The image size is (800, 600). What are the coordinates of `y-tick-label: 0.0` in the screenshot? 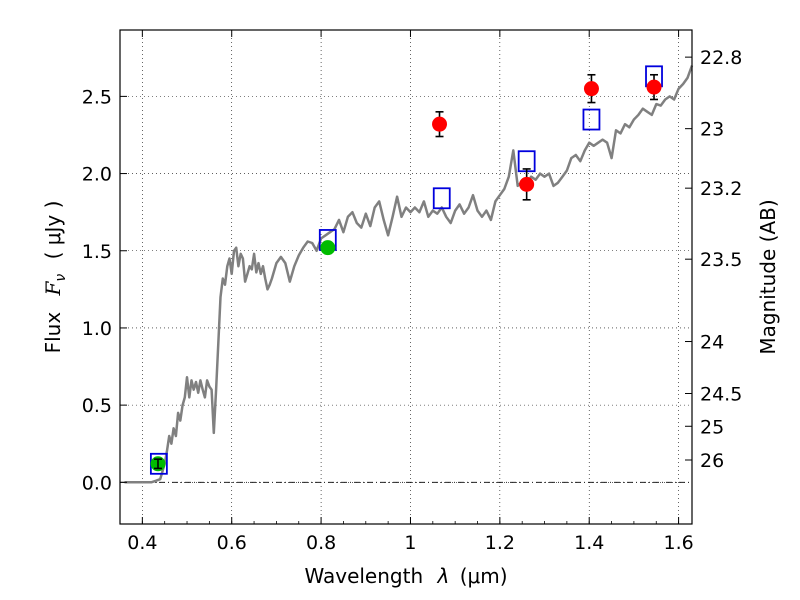 It's located at (97, 483).